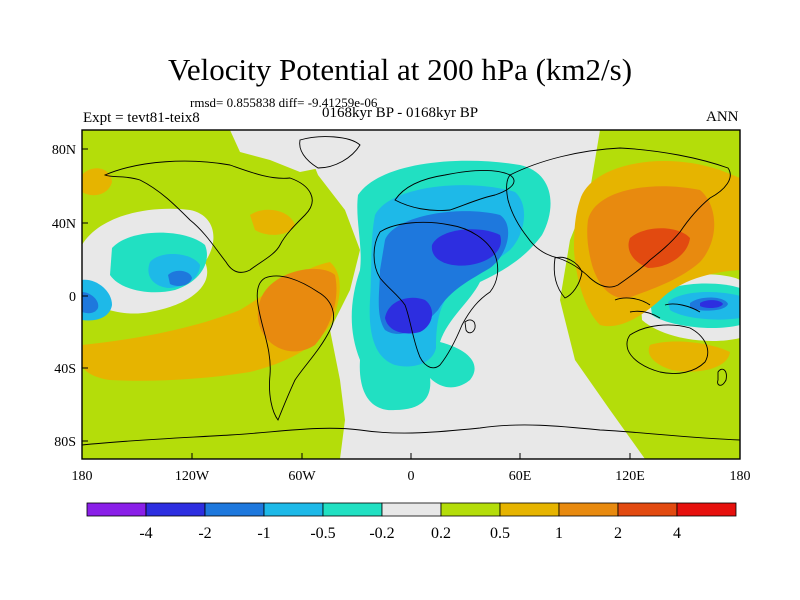 The height and width of the screenshot is (600, 800). I want to click on colorbar, so click(411, 509).